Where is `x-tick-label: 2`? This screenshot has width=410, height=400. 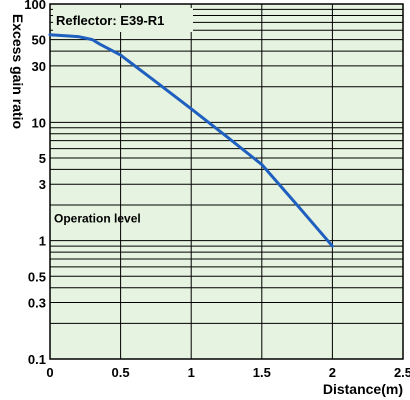 x-tick-label: 2 is located at coordinates (332, 372).